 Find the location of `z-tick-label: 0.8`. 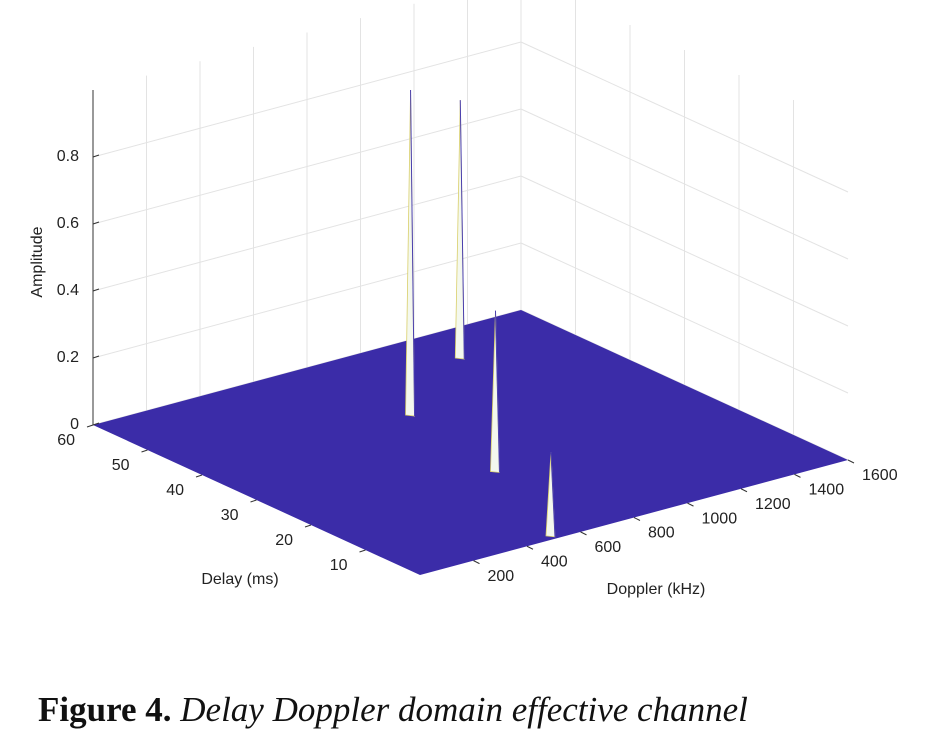

z-tick-label: 0.8 is located at coordinates (68, 156).